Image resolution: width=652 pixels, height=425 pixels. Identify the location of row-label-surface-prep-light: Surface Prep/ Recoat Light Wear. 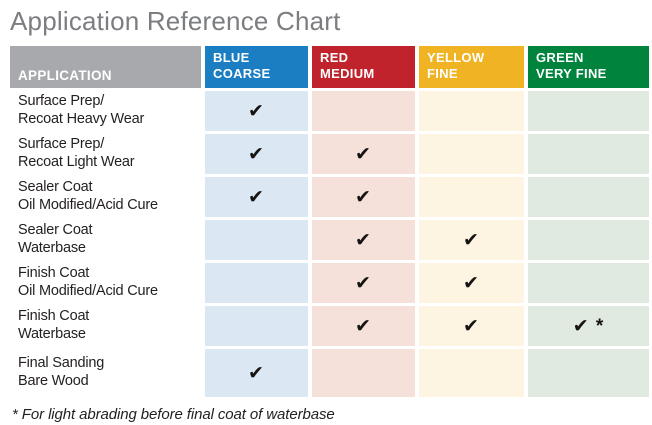
(105, 154).